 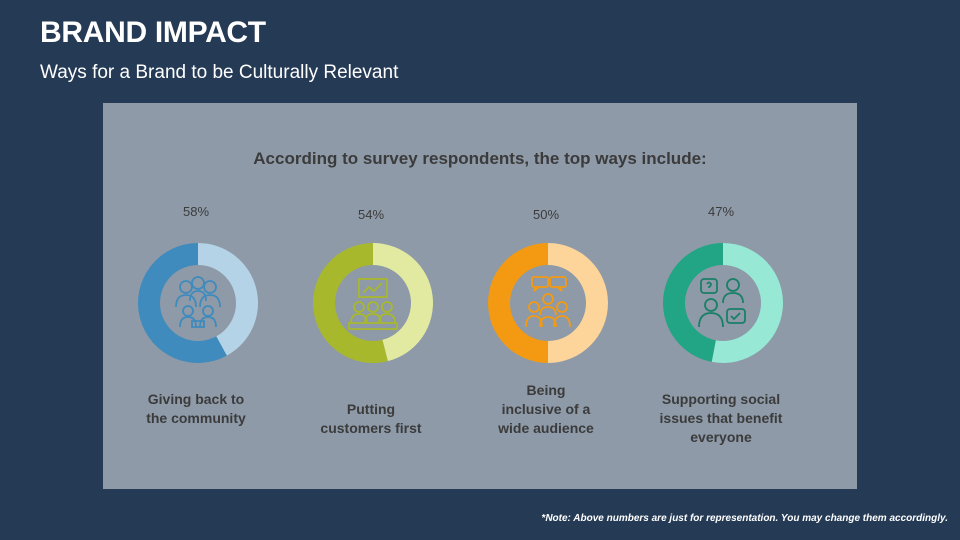 What do you see at coordinates (371, 409) in the screenshot?
I see `label-line: Putting` at bounding box center [371, 409].